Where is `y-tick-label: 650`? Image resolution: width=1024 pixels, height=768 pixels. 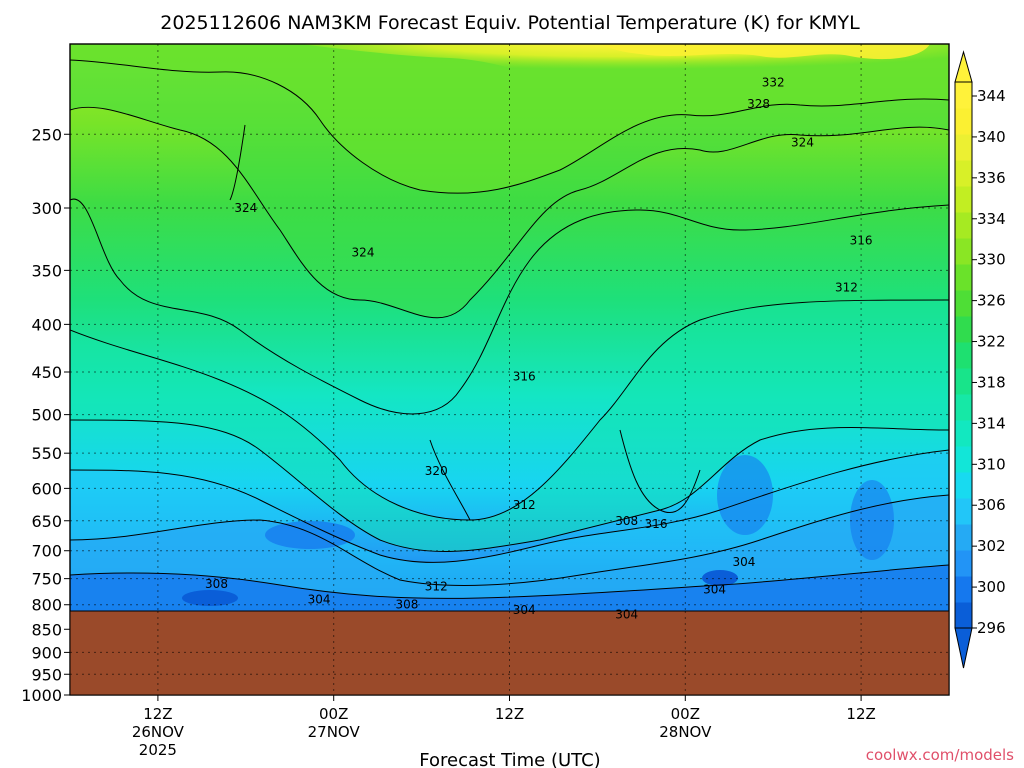 y-tick-label: 650 is located at coordinates (46, 521).